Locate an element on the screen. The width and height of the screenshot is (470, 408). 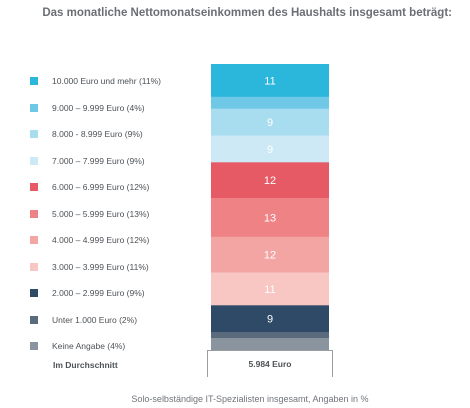
legend-item: 9.000 – 9.999 Euro (4%) is located at coordinates (87, 108).